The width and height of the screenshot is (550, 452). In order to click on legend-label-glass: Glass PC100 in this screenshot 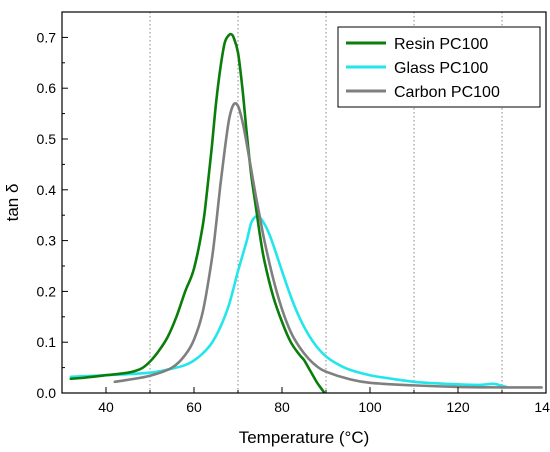, I will do `click(441, 68)`.